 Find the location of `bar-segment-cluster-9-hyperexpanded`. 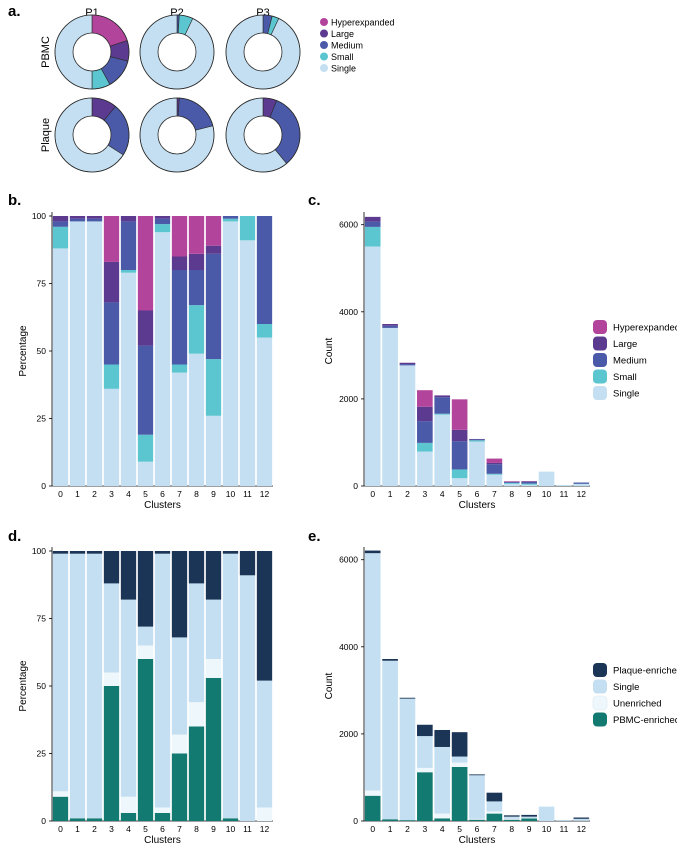

bar-segment-cluster-9-hyperexpanded is located at coordinates (213, 231).